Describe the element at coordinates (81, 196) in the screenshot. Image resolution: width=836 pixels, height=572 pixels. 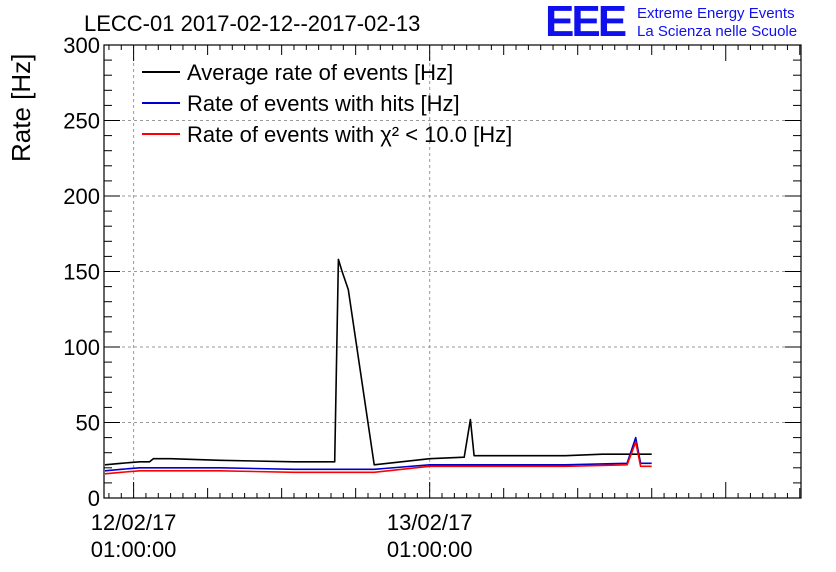
I see `y-tick-label: 200` at that location.